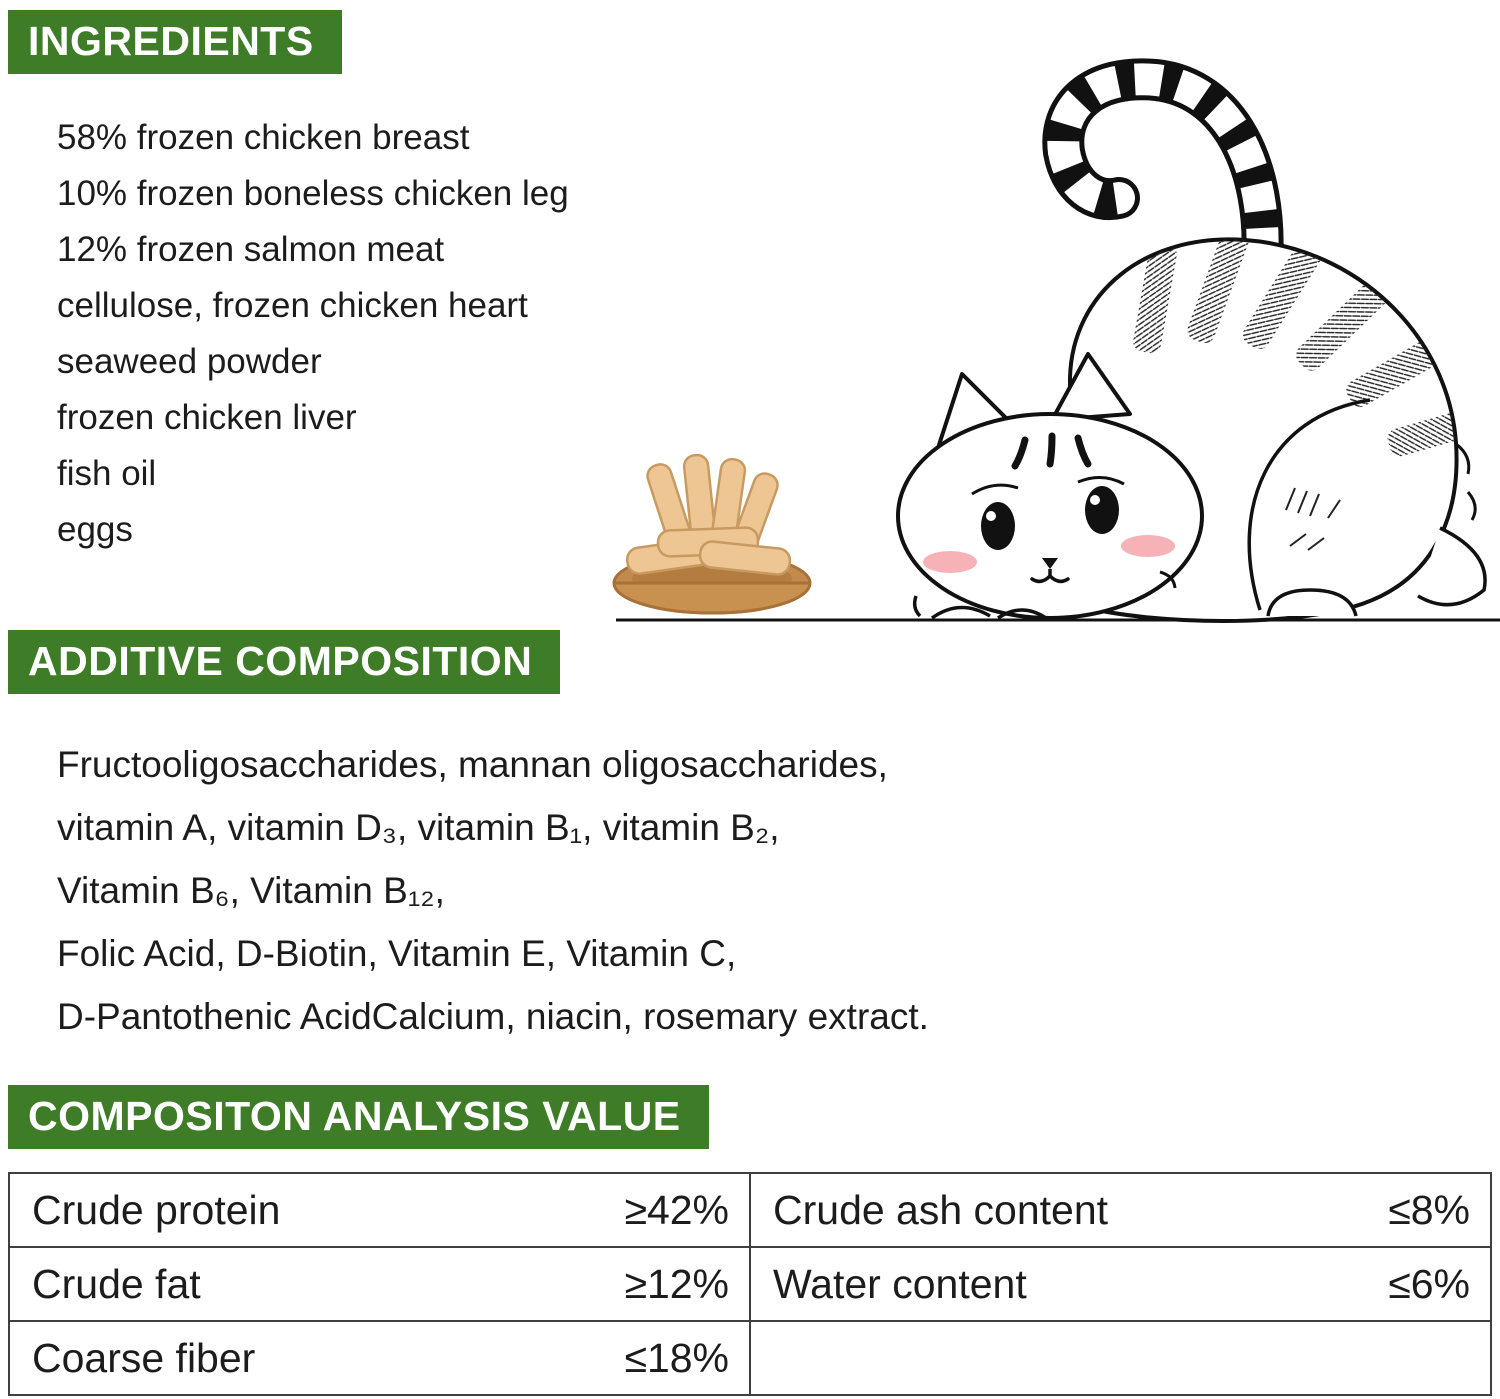 This screenshot has height=1399, width=1500. Describe the element at coordinates (676, 1283) in the screenshot. I see `analysis-value: ≥12%` at that location.